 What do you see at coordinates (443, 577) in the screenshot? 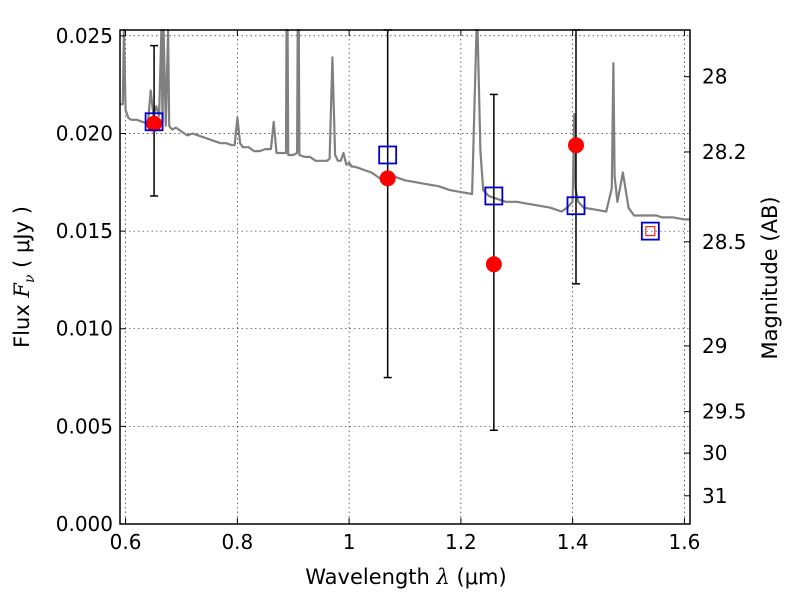
I see `x-axis-title-symbol: λ` at bounding box center [443, 577].